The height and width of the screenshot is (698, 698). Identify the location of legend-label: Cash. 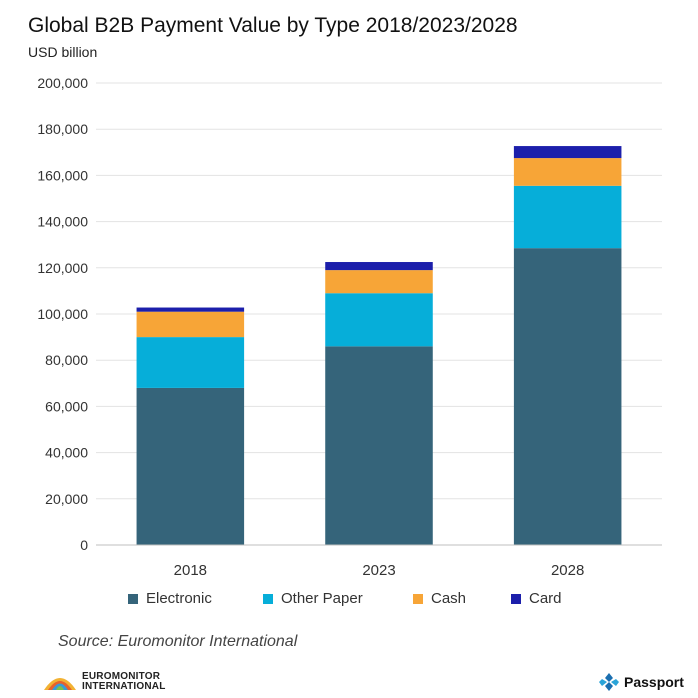
(449, 598).